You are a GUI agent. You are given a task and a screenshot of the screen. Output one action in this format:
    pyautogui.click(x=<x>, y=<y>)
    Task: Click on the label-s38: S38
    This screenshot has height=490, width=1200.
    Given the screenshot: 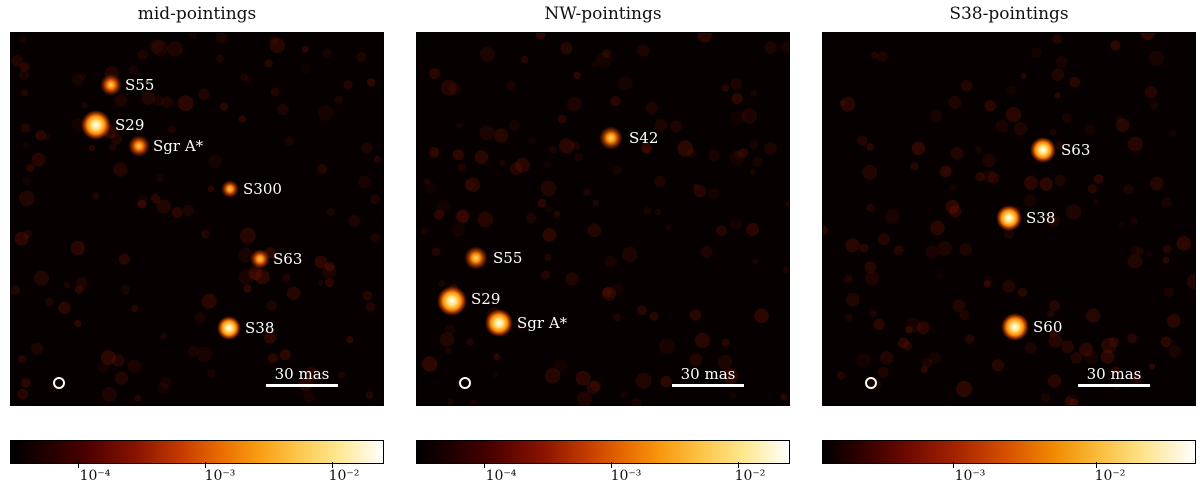 What is the action you would take?
    pyautogui.click(x=260, y=328)
    